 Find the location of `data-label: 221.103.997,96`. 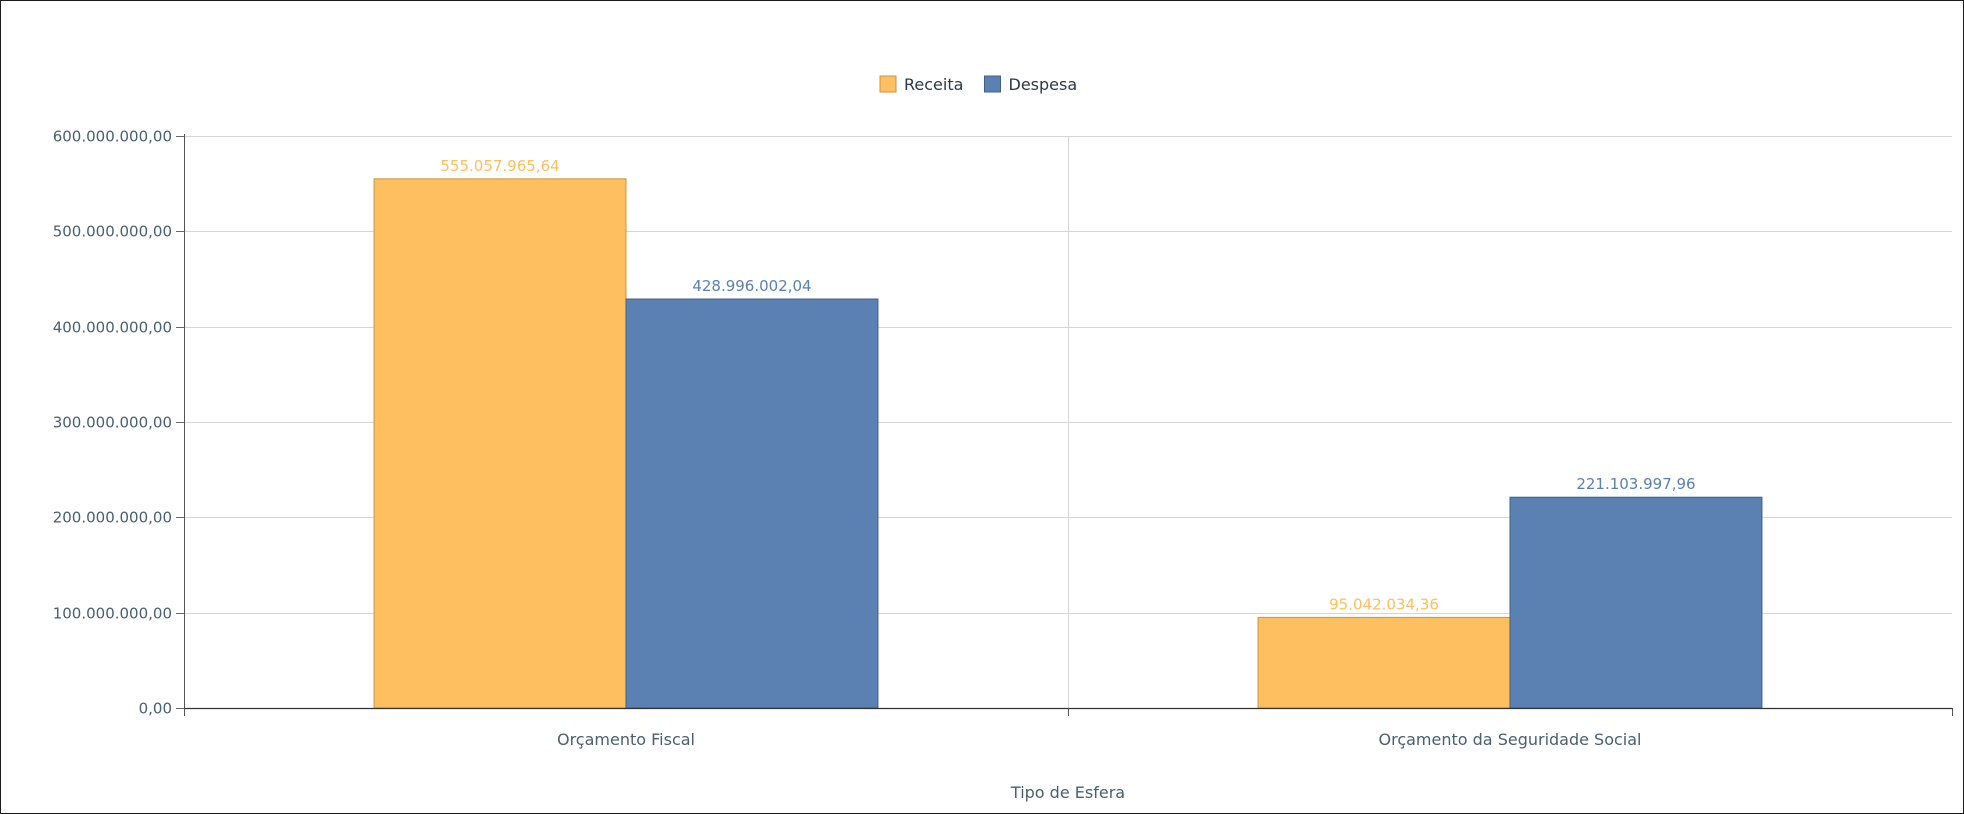

data-label: 221.103.997,96 is located at coordinates (1635, 484).